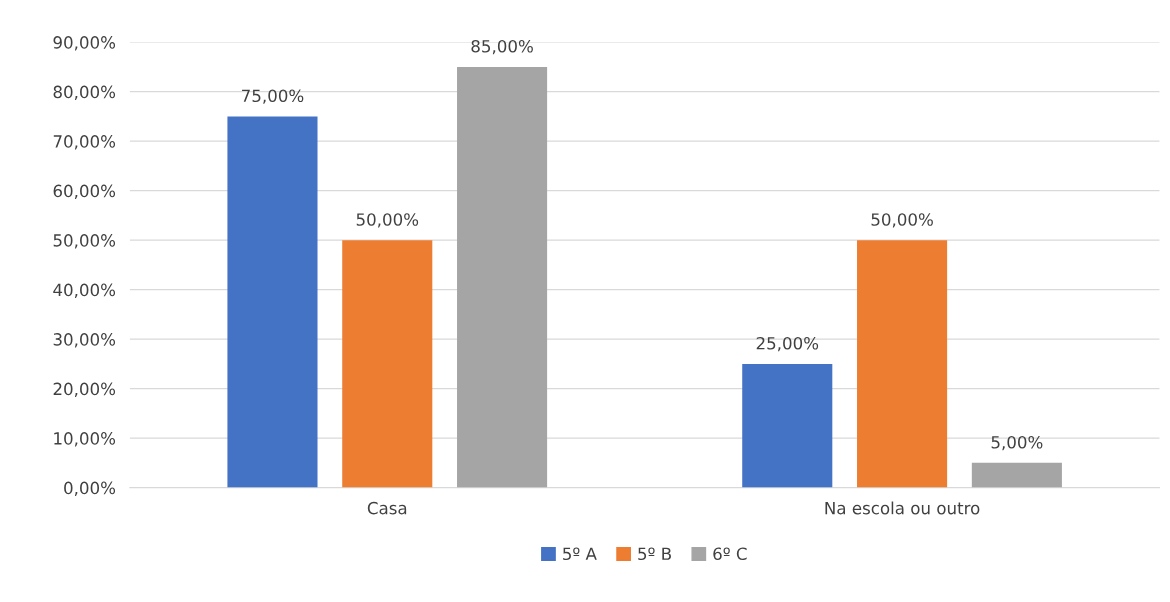 This screenshot has width=1170, height=602. What do you see at coordinates (902, 508) in the screenshot?
I see `x-tick-label: Na escola ou outro` at bounding box center [902, 508].